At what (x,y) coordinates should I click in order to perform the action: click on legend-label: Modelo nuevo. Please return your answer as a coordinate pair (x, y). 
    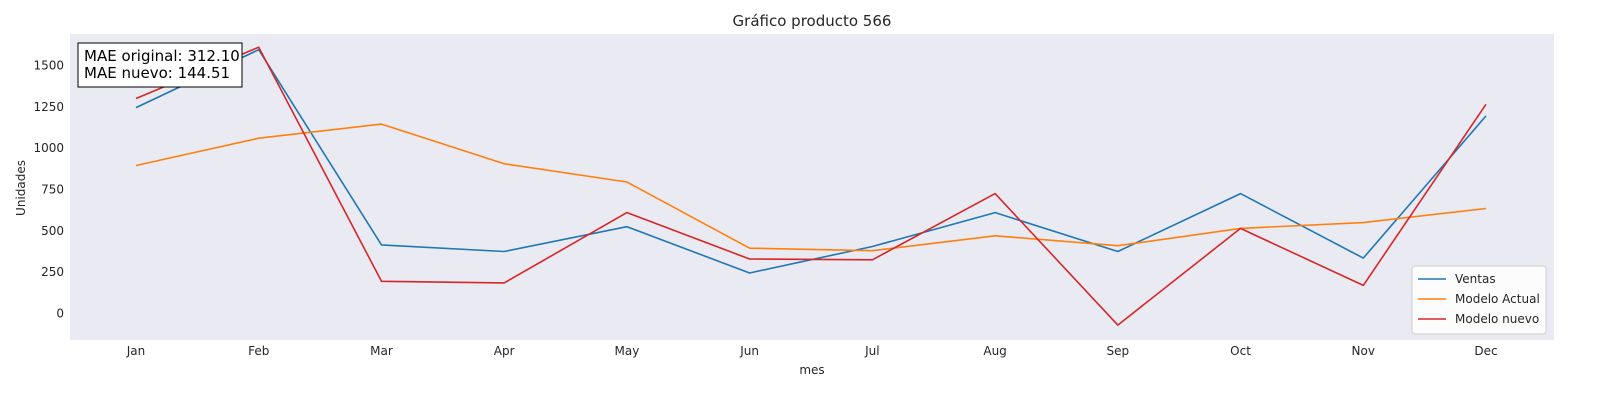
    Looking at the image, I should click on (1497, 319).